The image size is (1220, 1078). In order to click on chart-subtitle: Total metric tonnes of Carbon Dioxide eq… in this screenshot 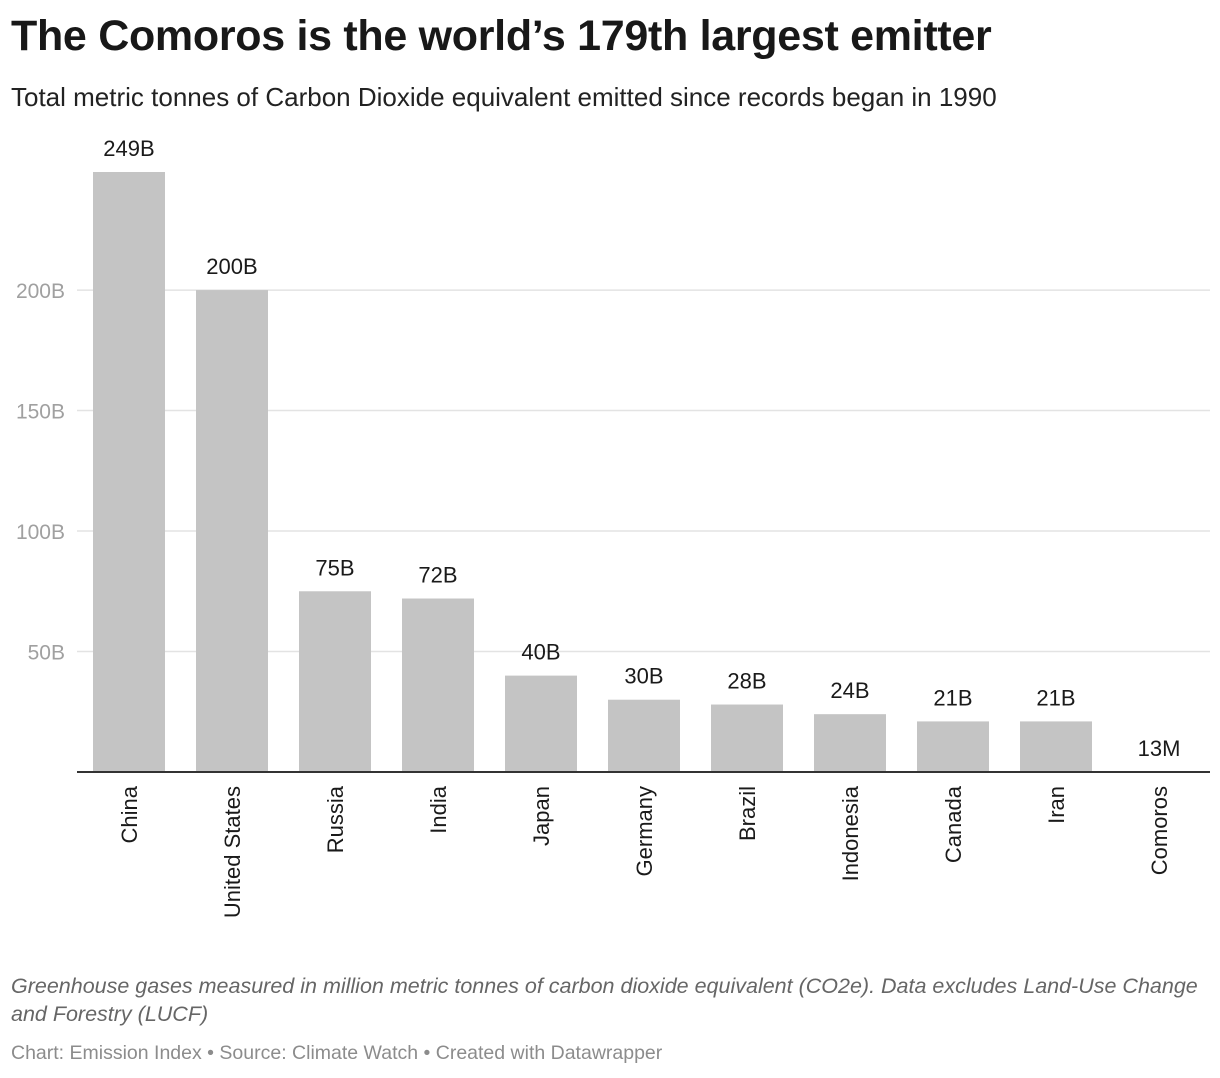, I will do `click(504, 97)`.